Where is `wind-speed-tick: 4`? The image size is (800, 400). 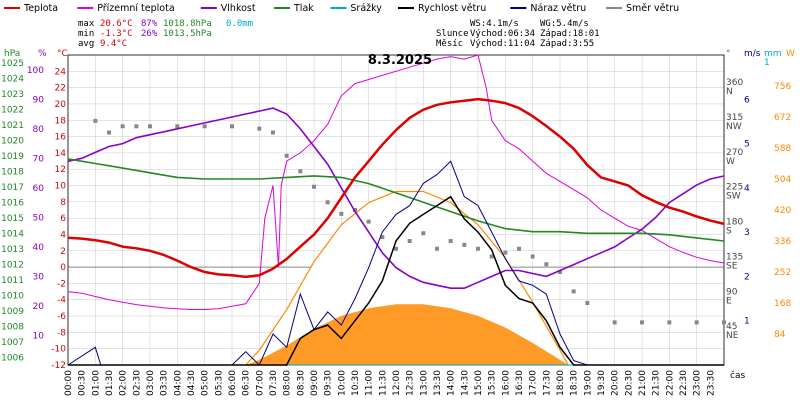
wind-speed-tick: 4 is located at coordinates (747, 189).